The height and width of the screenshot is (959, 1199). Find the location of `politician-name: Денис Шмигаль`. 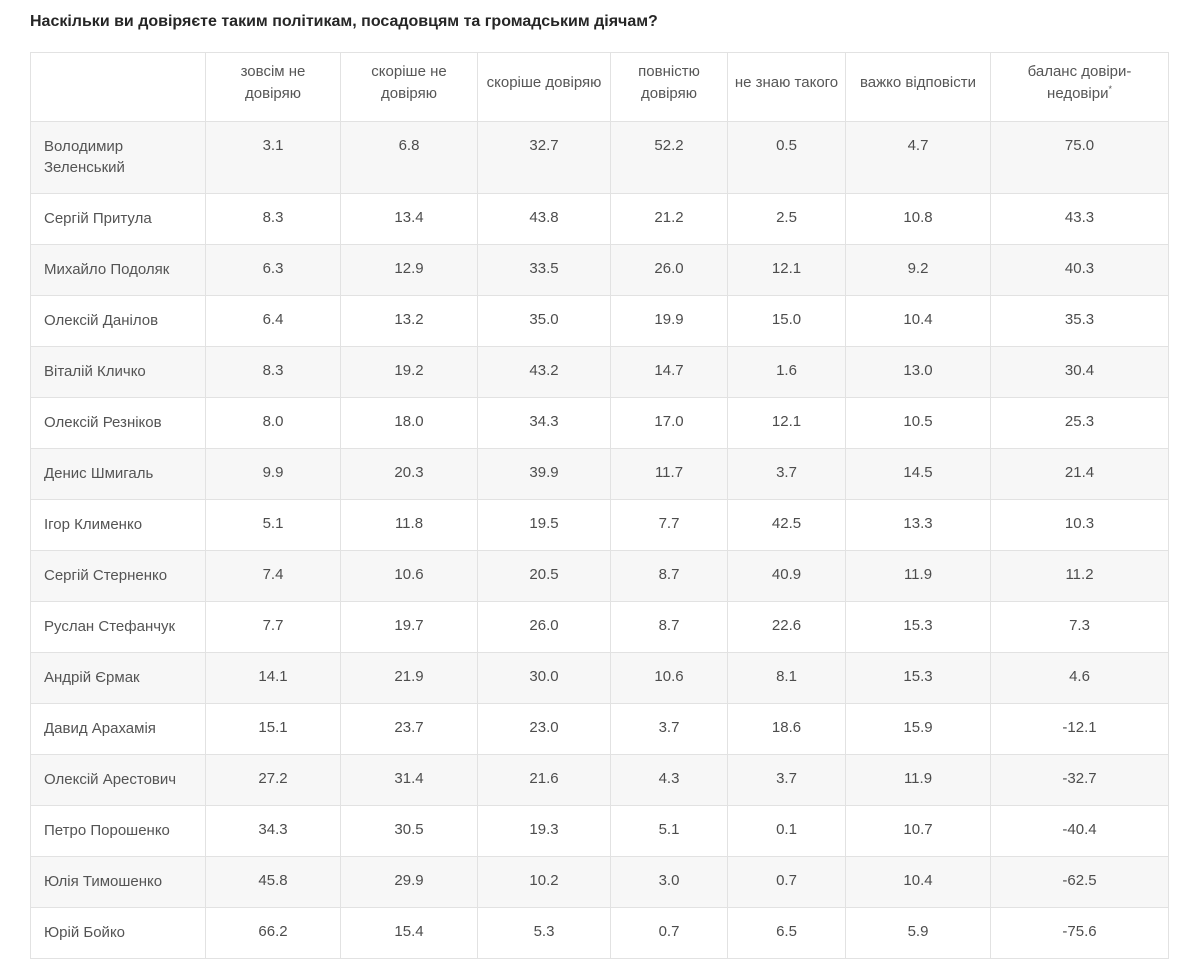

politician-name: Денис Шмигаль is located at coordinates (118, 474).